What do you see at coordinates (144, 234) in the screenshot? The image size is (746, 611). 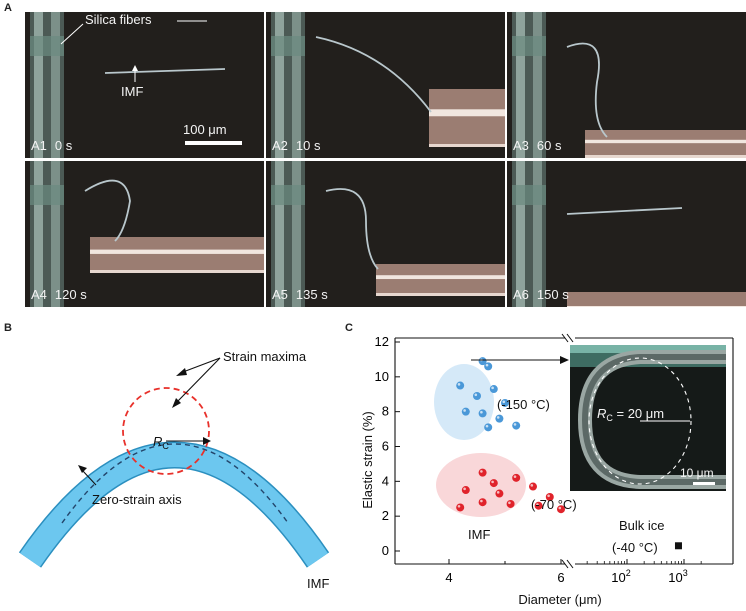 I see `micrograph-a4: A4 120 s` at bounding box center [144, 234].